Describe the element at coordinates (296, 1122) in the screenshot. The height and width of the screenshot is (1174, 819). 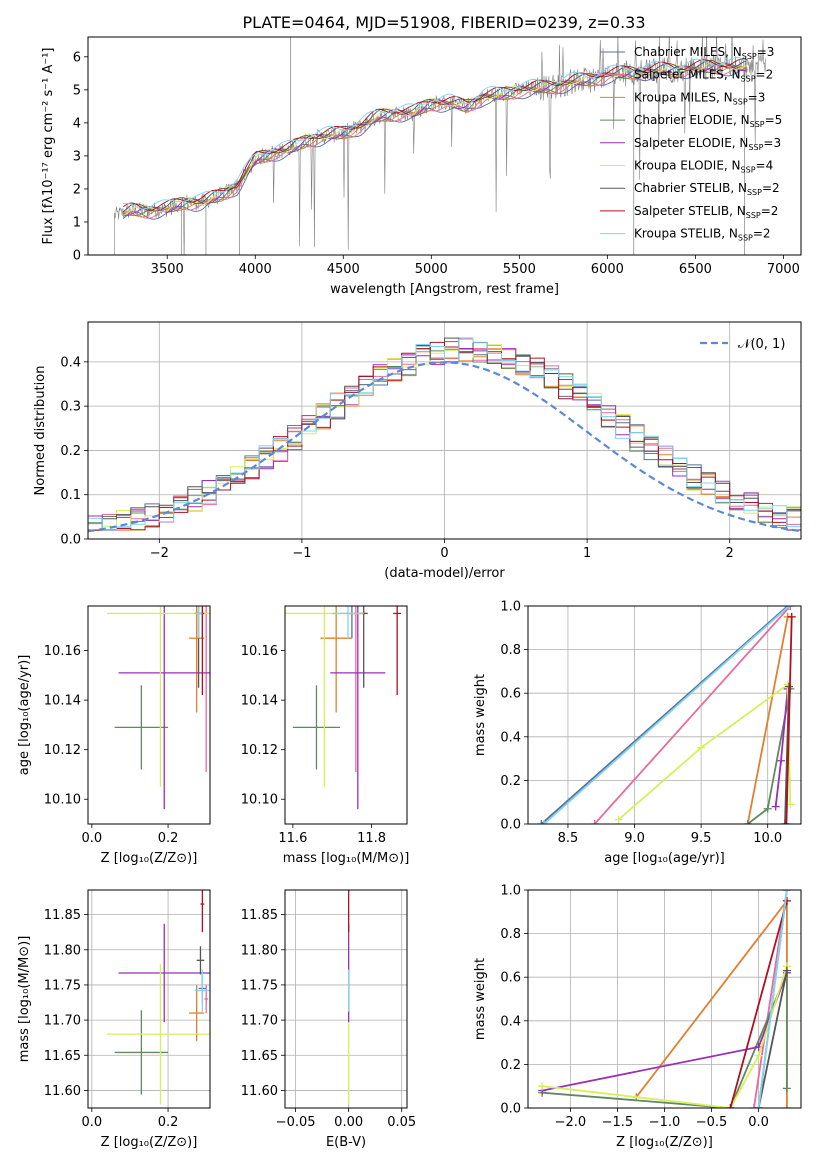
I see `massE-xtick-label: −0.05` at that location.